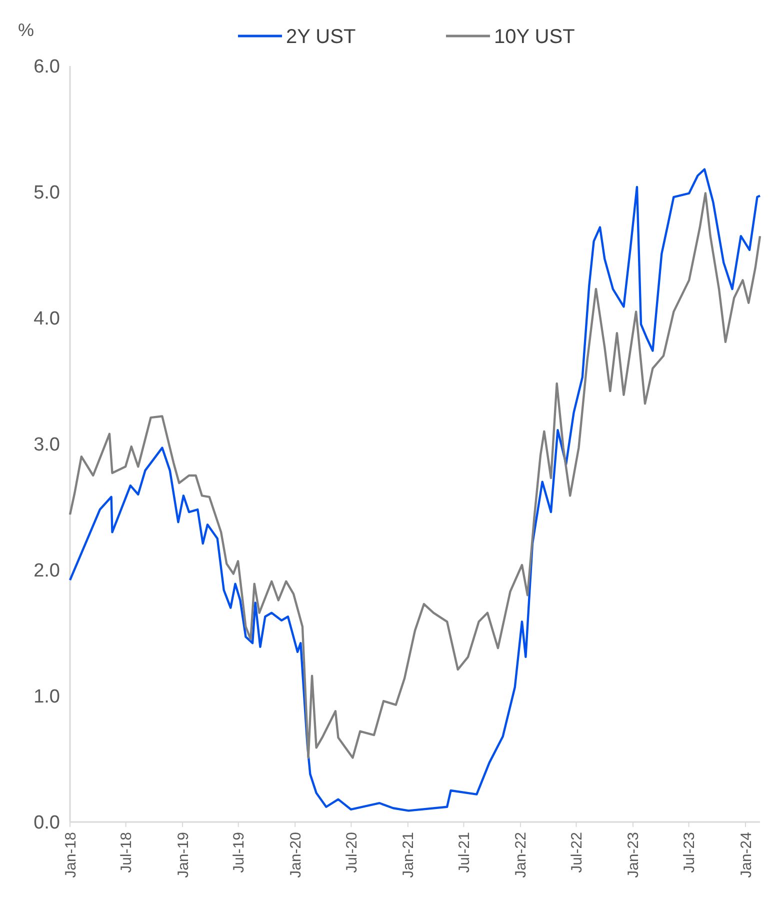  Describe the element at coordinates (464, 852) in the screenshot. I see `x-tick-label: Jul-21` at that location.